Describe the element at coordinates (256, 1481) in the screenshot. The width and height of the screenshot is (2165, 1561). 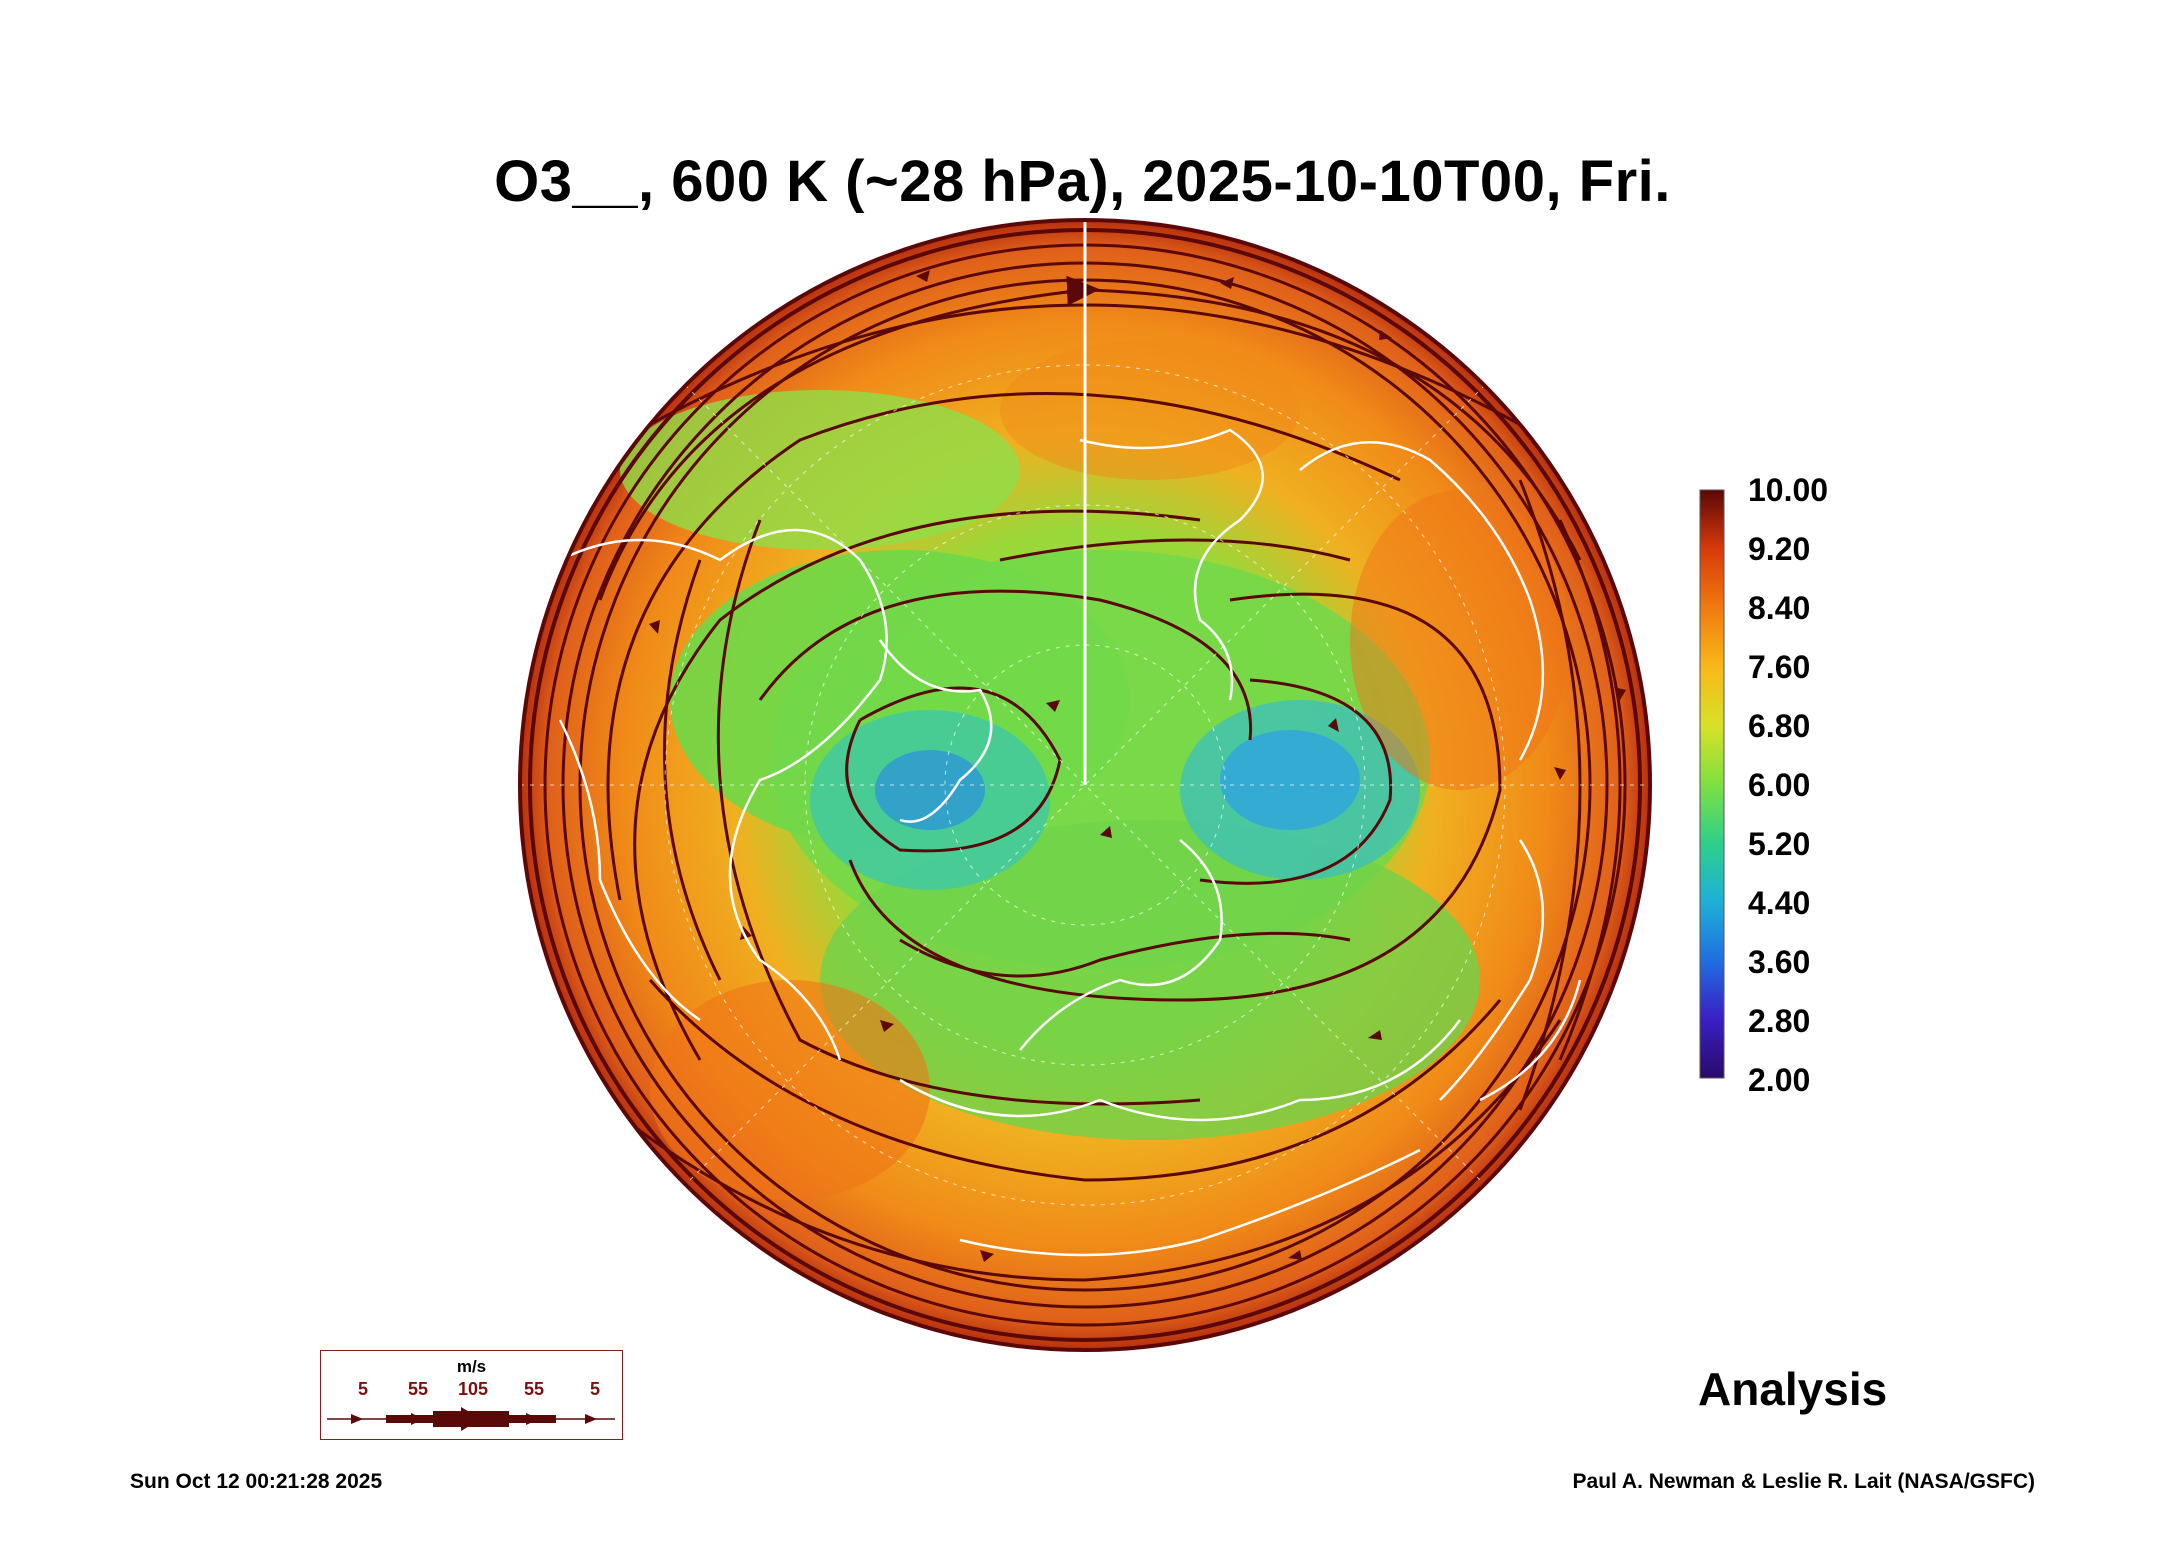
I see `timestamp: Sun Oct 12 00:21:28 2025` at that location.